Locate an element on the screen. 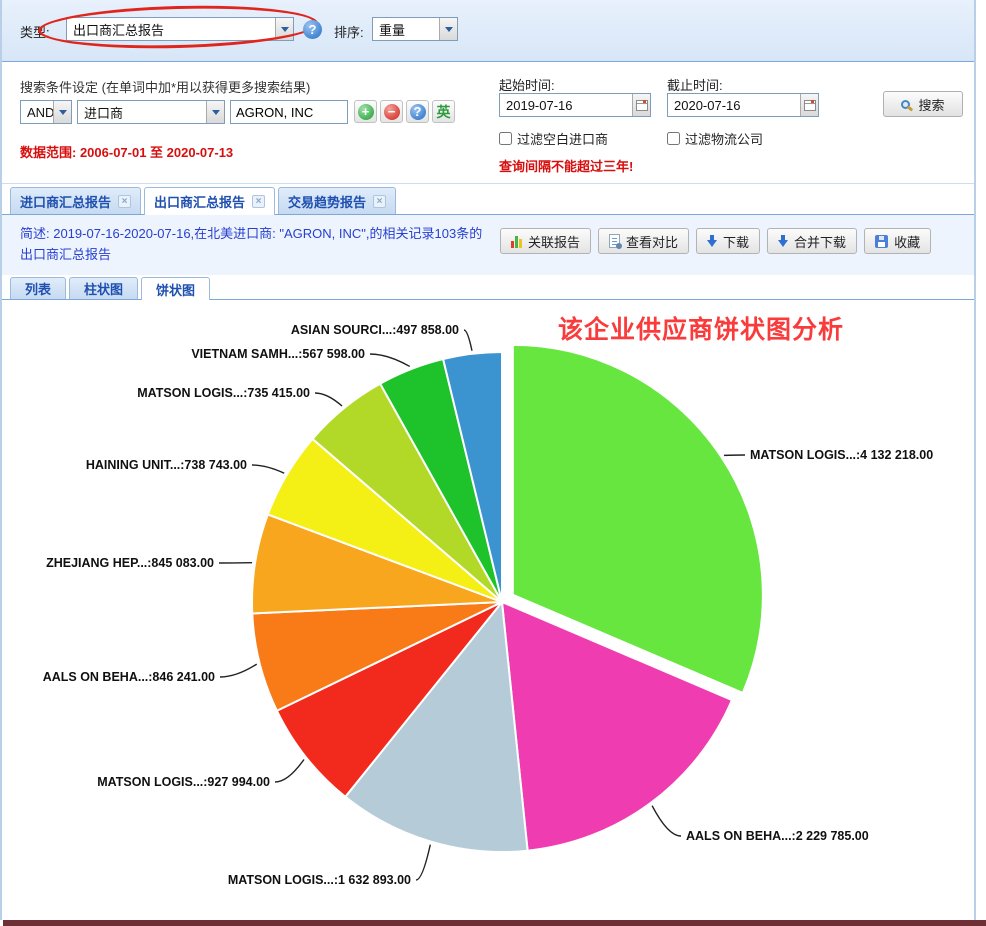 The width and height of the screenshot is (986, 926). report-type-select: 出口商汇总报告 is located at coordinates (180, 29).